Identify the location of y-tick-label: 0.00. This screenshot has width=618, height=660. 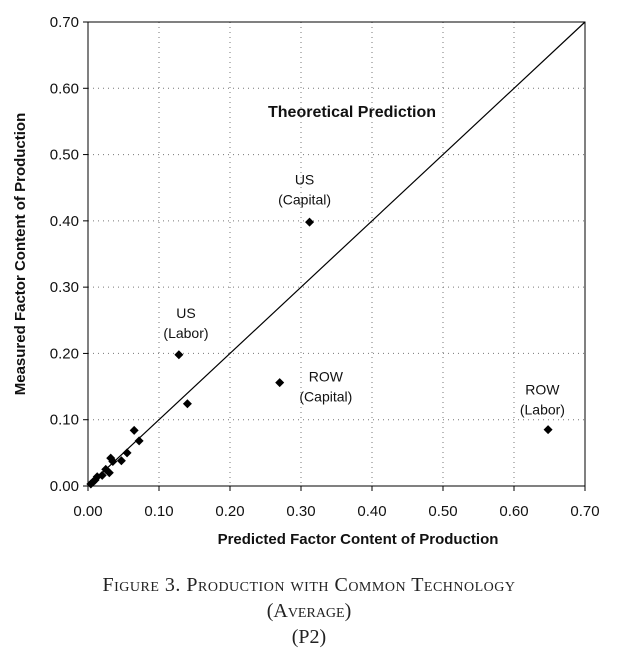
(64, 486).